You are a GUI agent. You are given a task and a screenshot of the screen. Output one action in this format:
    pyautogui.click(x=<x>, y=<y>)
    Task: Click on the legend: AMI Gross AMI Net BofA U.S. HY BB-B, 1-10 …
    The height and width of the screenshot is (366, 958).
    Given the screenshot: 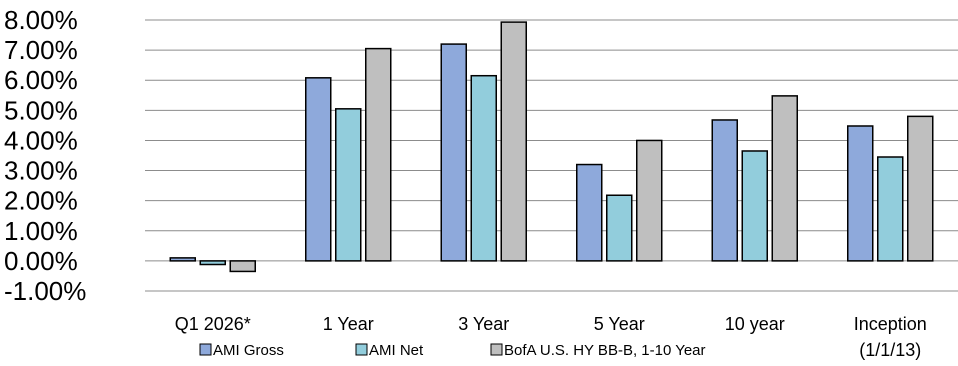 What is the action you would take?
    pyautogui.click(x=452, y=350)
    